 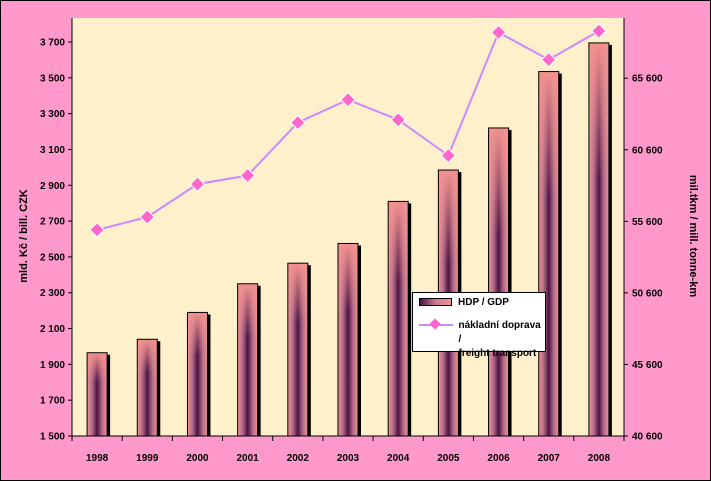 I want to click on legend-line-swatch, so click(x=436, y=324).